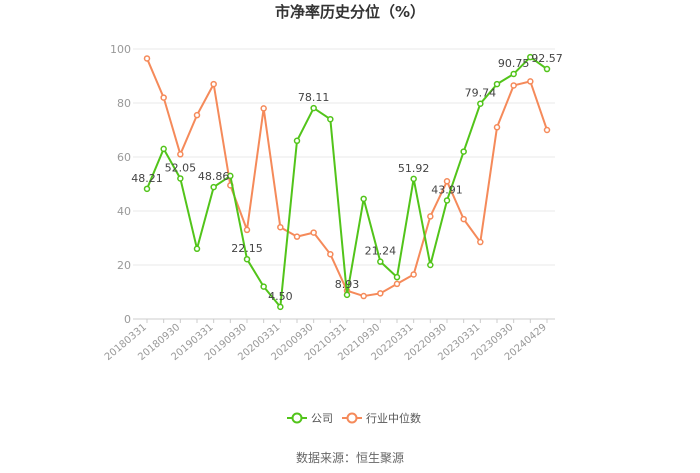  Describe the element at coordinates (447, 189) in the screenshot. I see `data-label: 43.91` at that location.